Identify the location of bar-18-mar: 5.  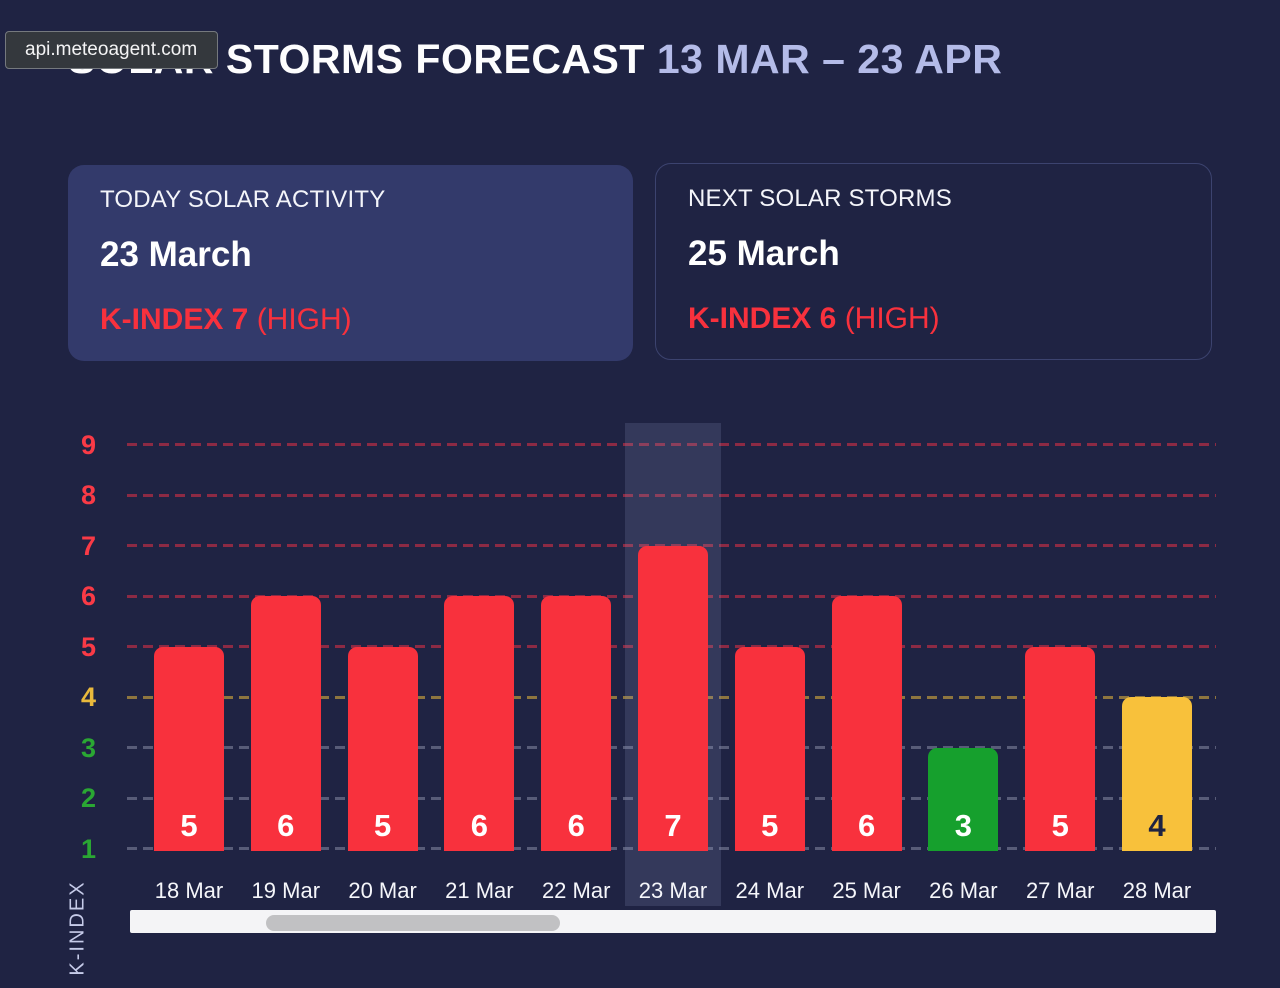
(189, 748).